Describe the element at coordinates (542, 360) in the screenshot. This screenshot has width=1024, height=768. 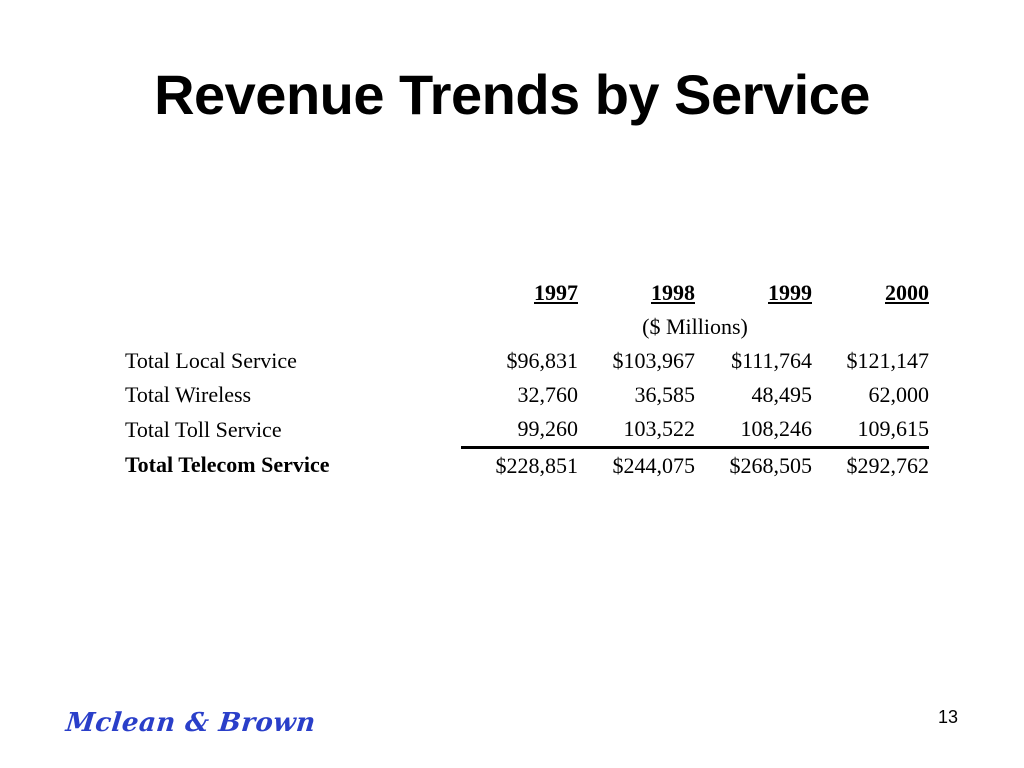
I see `table-cell: $96,831` at that location.